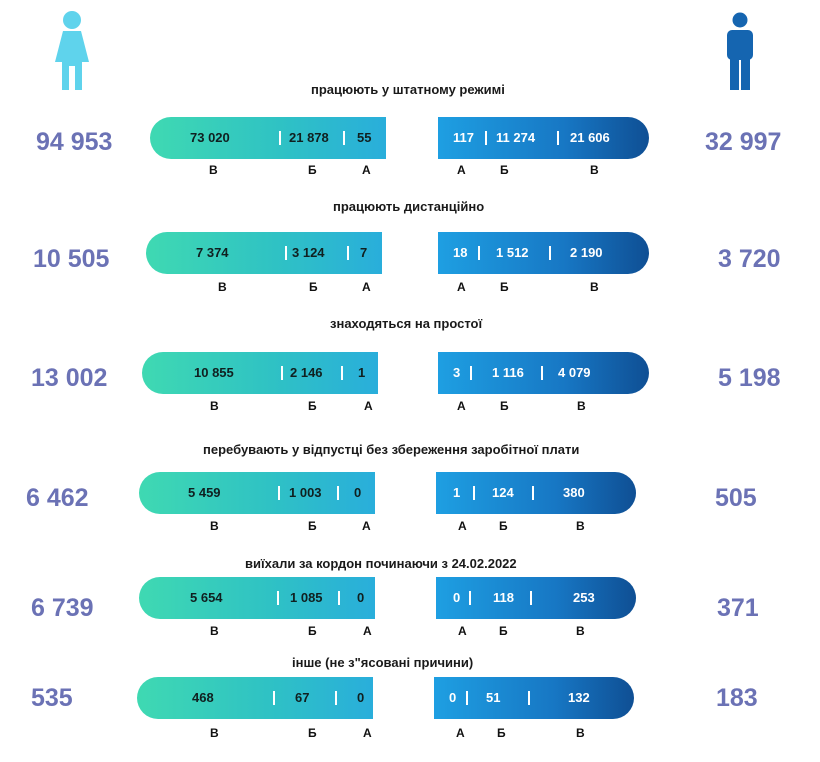 The width and height of the screenshot is (820, 762). I want to click on male-bar: 117 11 274 21 606, so click(543, 138).